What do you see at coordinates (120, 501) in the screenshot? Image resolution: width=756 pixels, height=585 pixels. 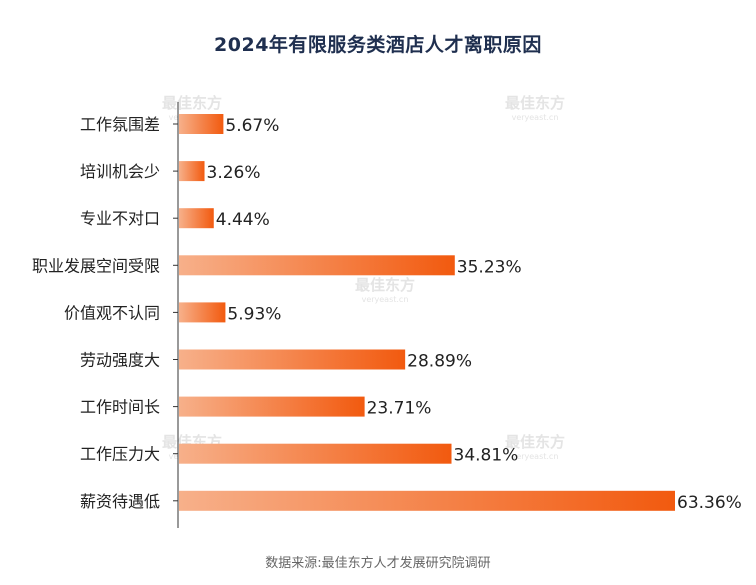 I see `category-label: 薪资待遇低` at bounding box center [120, 501].